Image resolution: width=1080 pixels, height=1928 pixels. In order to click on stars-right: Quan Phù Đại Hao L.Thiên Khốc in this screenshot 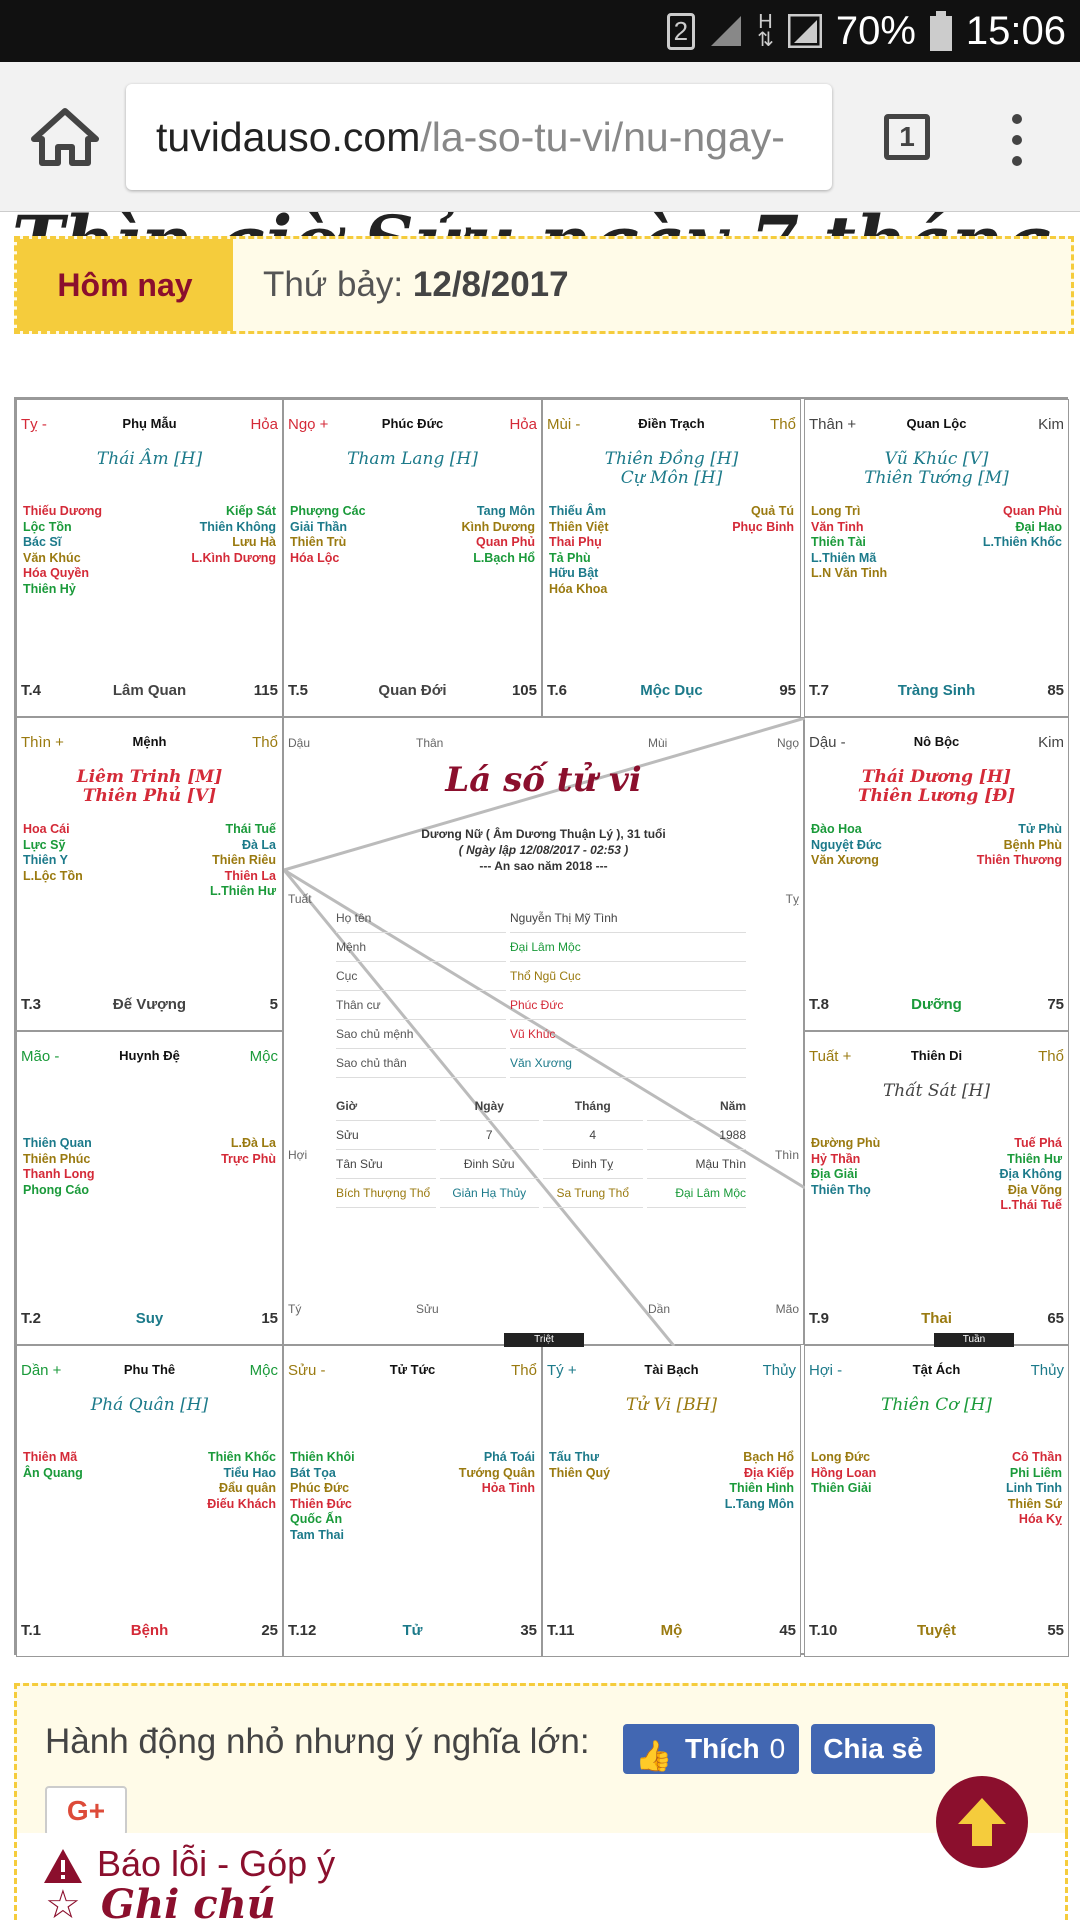, I will do `click(1022, 527)`.